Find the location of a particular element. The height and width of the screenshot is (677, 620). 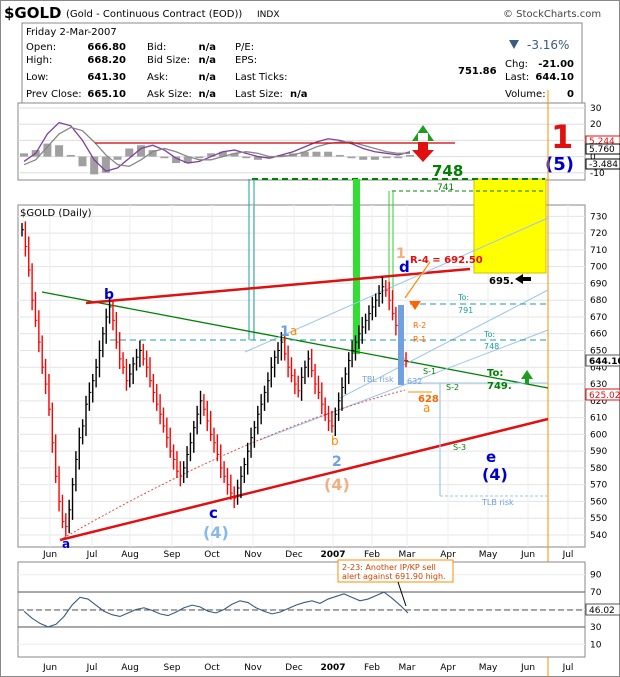

annotation-label: 791 is located at coordinates (465, 310).